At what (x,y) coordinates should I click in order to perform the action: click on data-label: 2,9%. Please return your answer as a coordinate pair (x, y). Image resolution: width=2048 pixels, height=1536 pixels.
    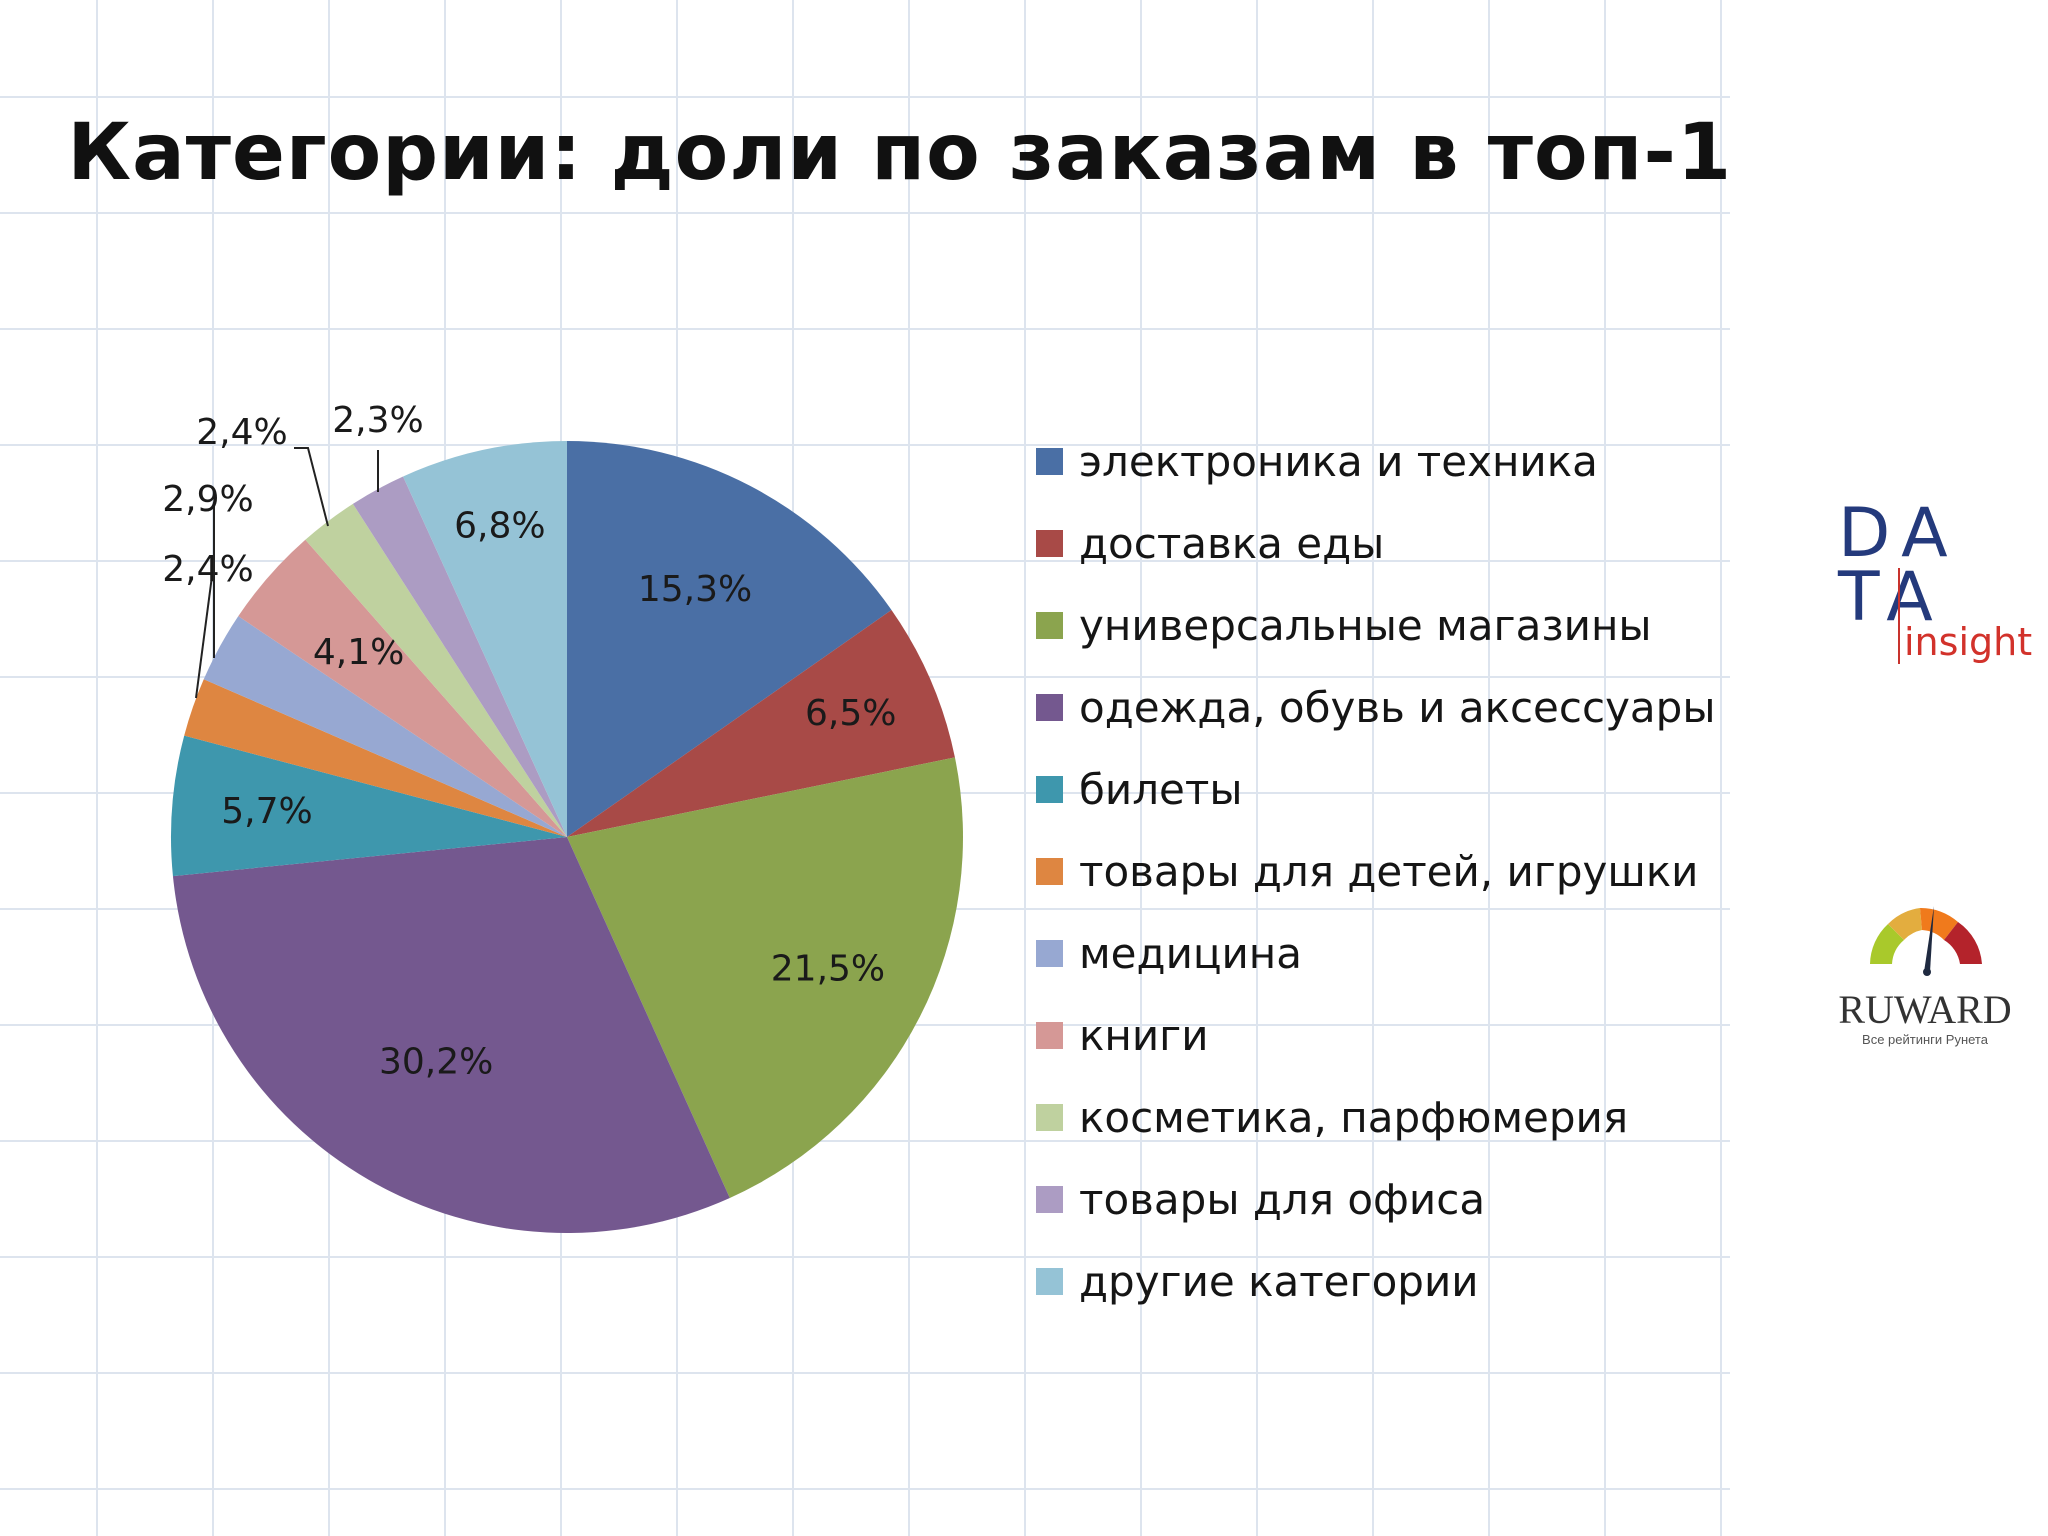
    Looking at the image, I should click on (207, 499).